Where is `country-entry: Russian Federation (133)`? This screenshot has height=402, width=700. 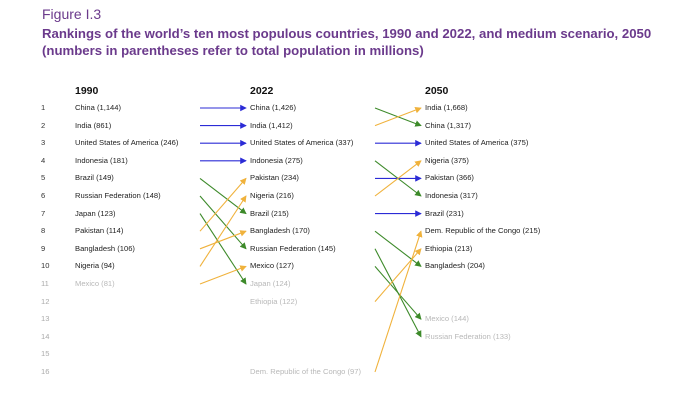 country-entry: Russian Federation (133) is located at coordinates (468, 336).